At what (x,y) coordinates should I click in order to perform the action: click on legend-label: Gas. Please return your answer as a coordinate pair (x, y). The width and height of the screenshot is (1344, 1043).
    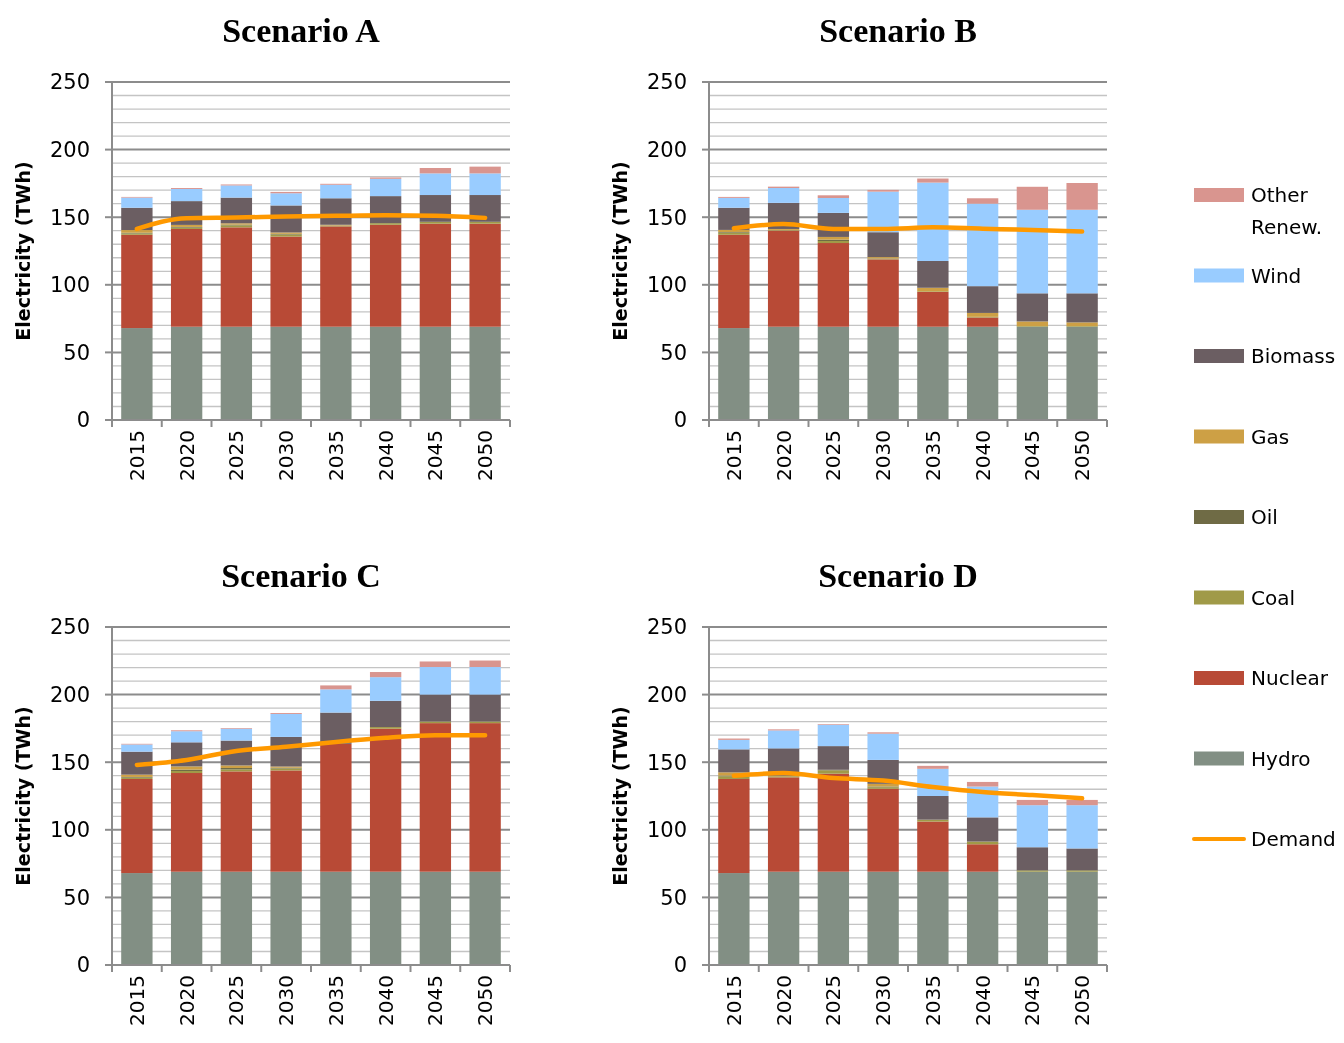
    Looking at the image, I should click on (1270, 436).